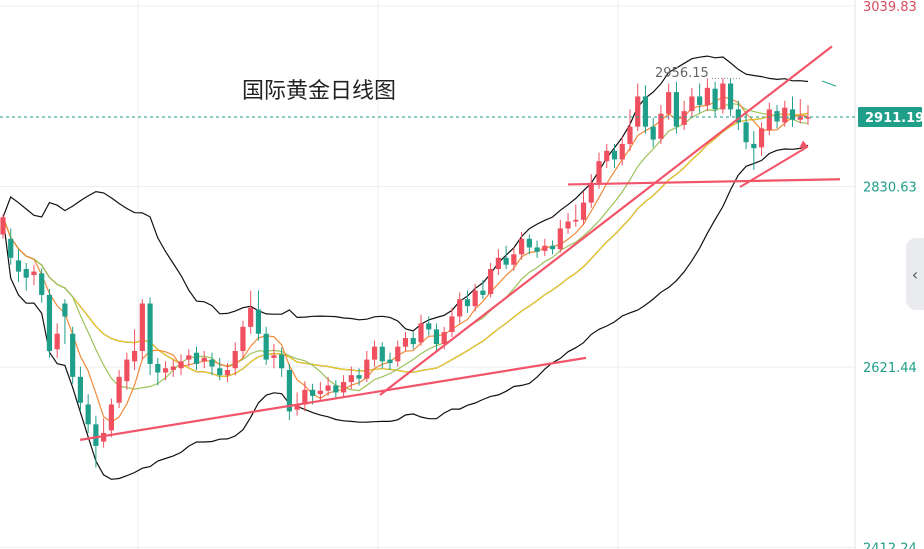 The width and height of the screenshot is (924, 549). Describe the element at coordinates (890, 368) in the screenshot. I see `y-tick-label-2: 2621.44` at that location.